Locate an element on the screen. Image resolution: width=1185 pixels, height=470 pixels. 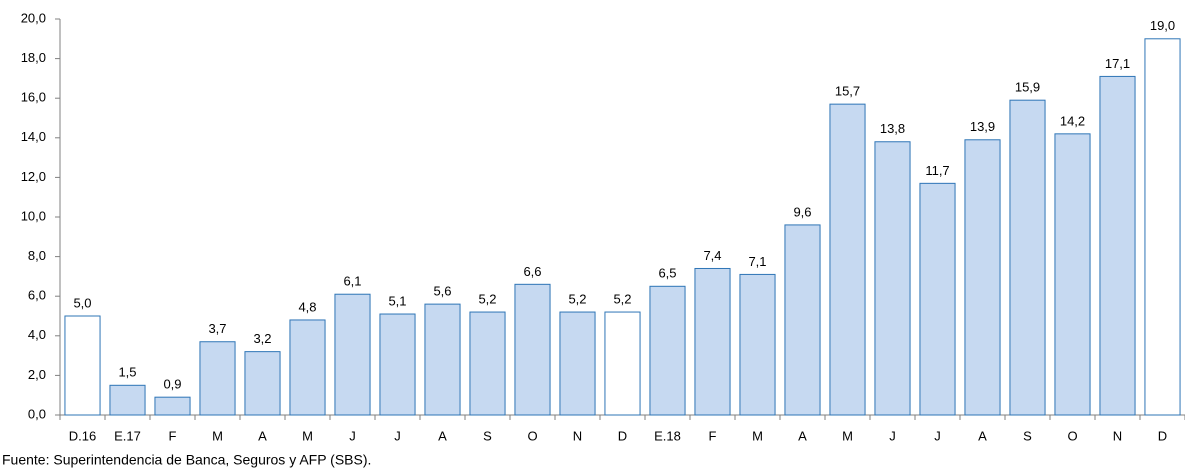
y-tick-label: 20,0 is located at coordinates (33, 17).